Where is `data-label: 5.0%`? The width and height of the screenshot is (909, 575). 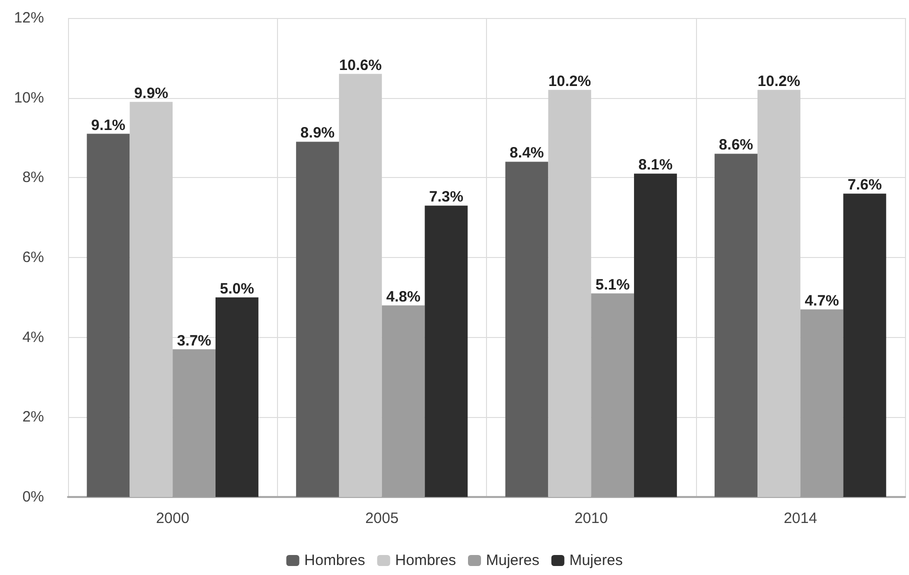 data-label: 5.0% is located at coordinates (237, 289).